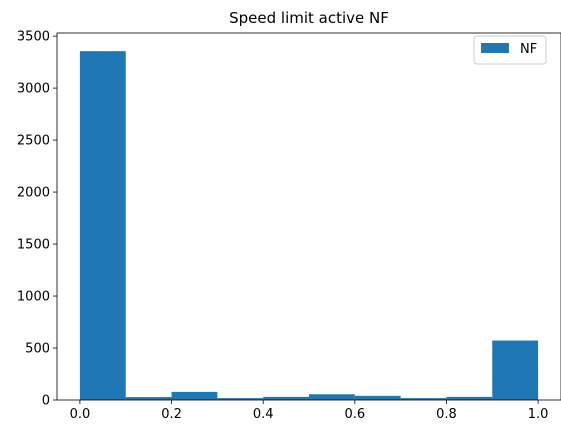 The width and height of the screenshot is (561, 433). I want to click on x-tick-label-5: 1.0, so click(538, 414).